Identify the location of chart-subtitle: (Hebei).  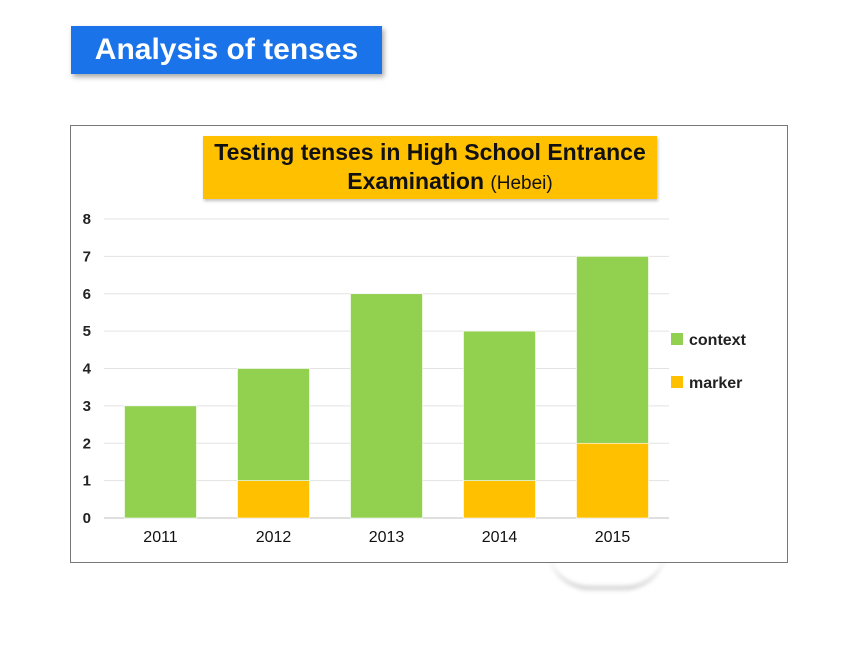
(521, 183).